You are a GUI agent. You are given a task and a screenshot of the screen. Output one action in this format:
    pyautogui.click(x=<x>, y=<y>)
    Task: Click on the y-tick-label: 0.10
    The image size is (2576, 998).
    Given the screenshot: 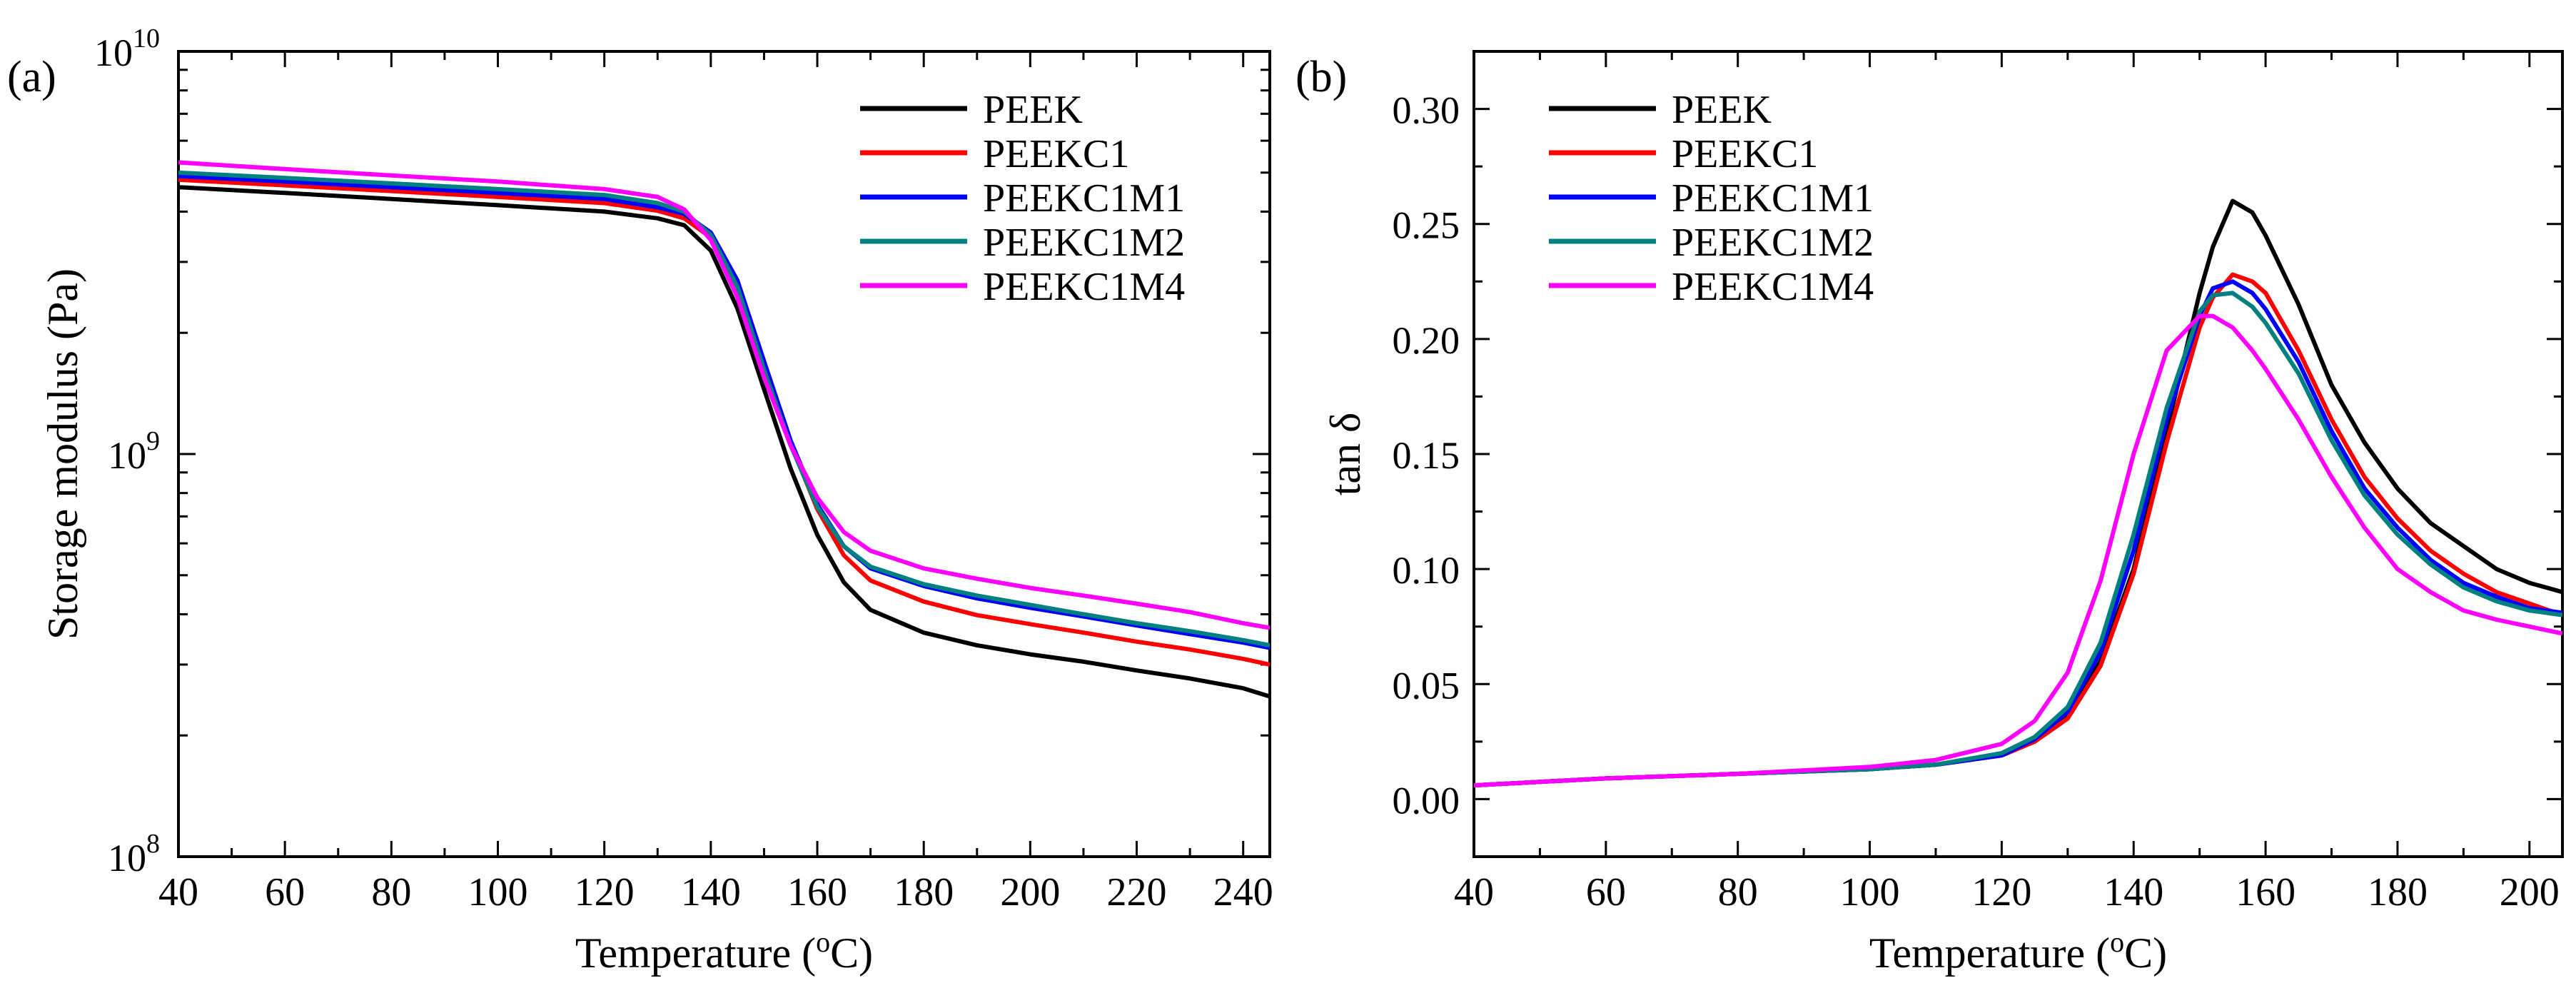 What is the action you would take?
    pyautogui.click(x=1426, y=570)
    